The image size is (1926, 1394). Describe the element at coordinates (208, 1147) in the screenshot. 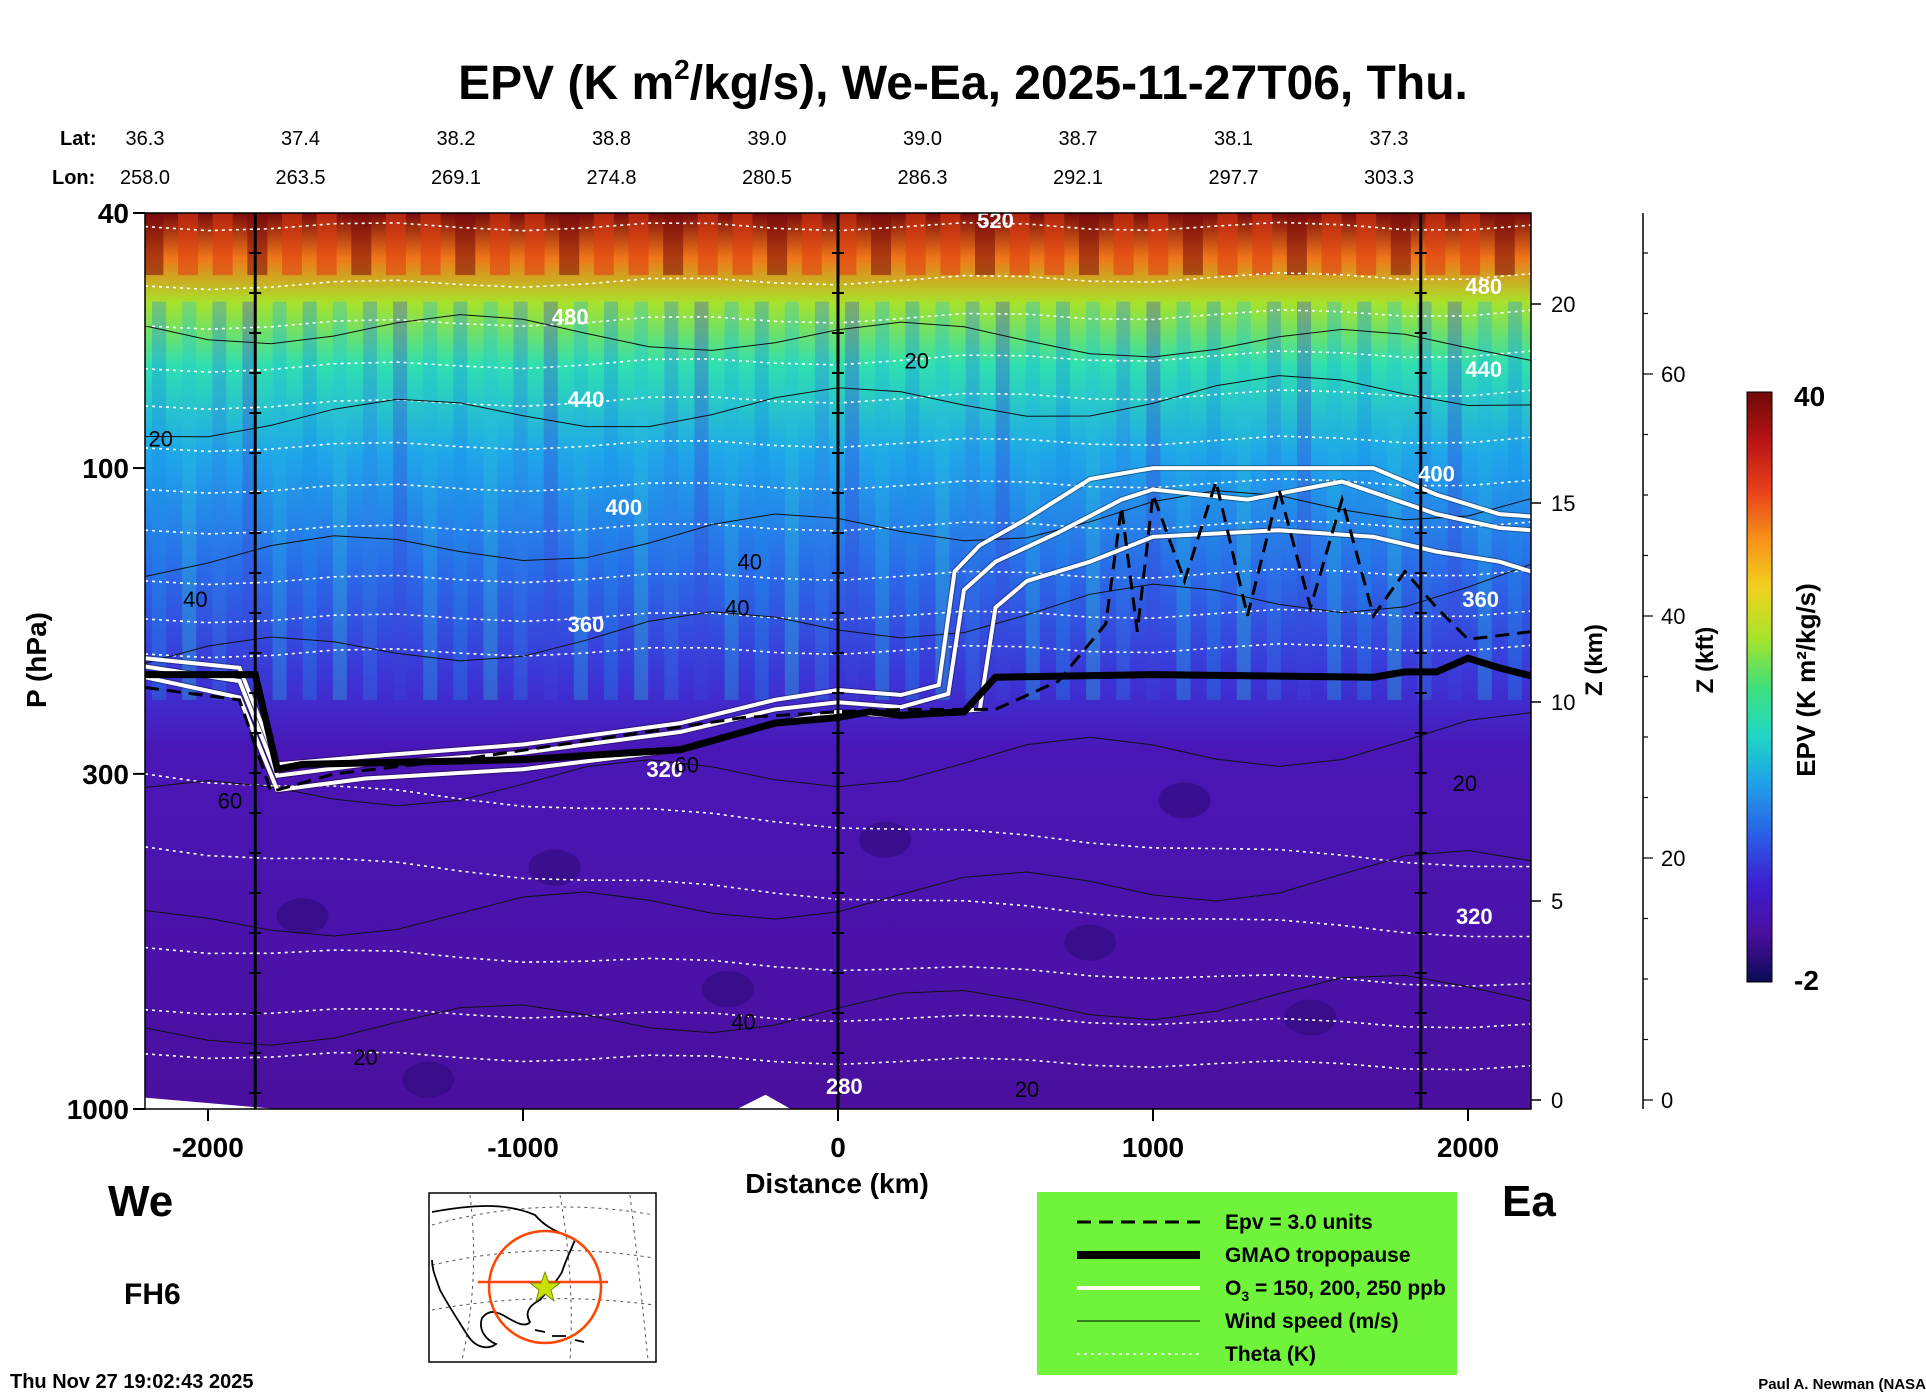

I see `x-axis-tick-label: -2000` at that location.